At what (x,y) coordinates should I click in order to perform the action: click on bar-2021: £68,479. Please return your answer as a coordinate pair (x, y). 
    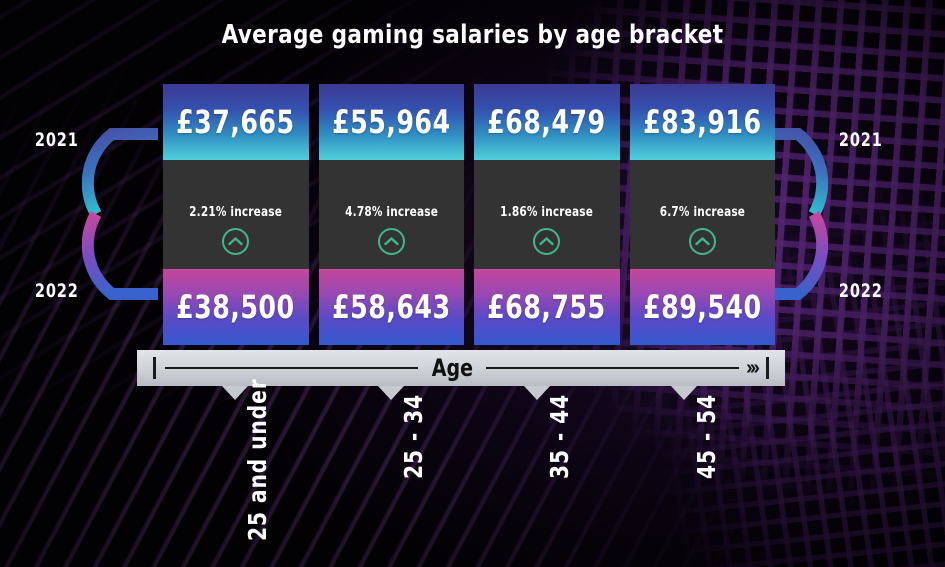
    Looking at the image, I should click on (547, 122).